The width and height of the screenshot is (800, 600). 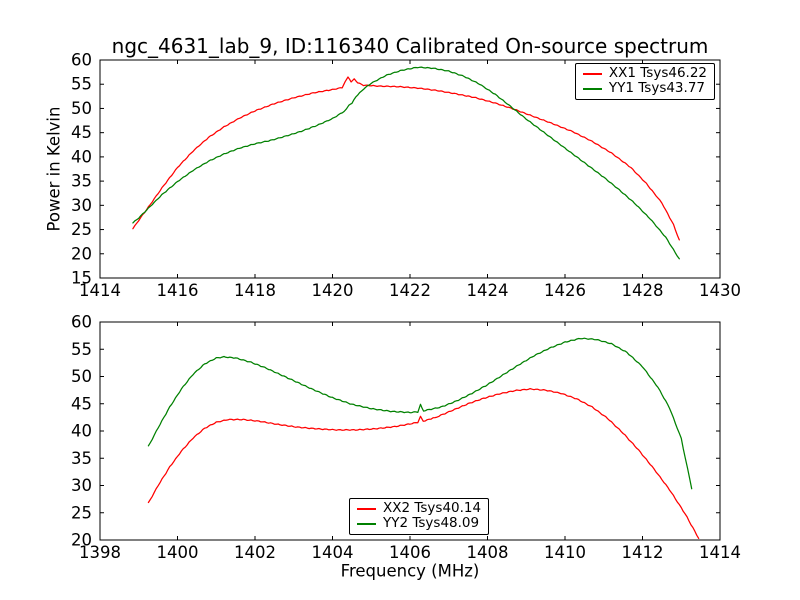 I want to click on x-tick-label: 1430, so click(x=720, y=290).